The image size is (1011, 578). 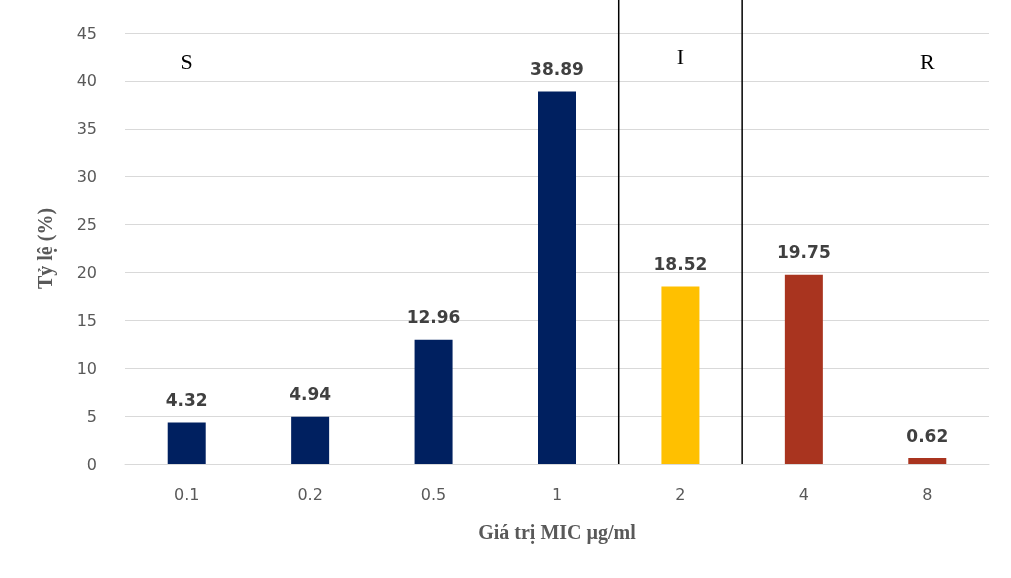 What do you see at coordinates (86, 33) in the screenshot?
I see `y-tick-label: 45` at bounding box center [86, 33].